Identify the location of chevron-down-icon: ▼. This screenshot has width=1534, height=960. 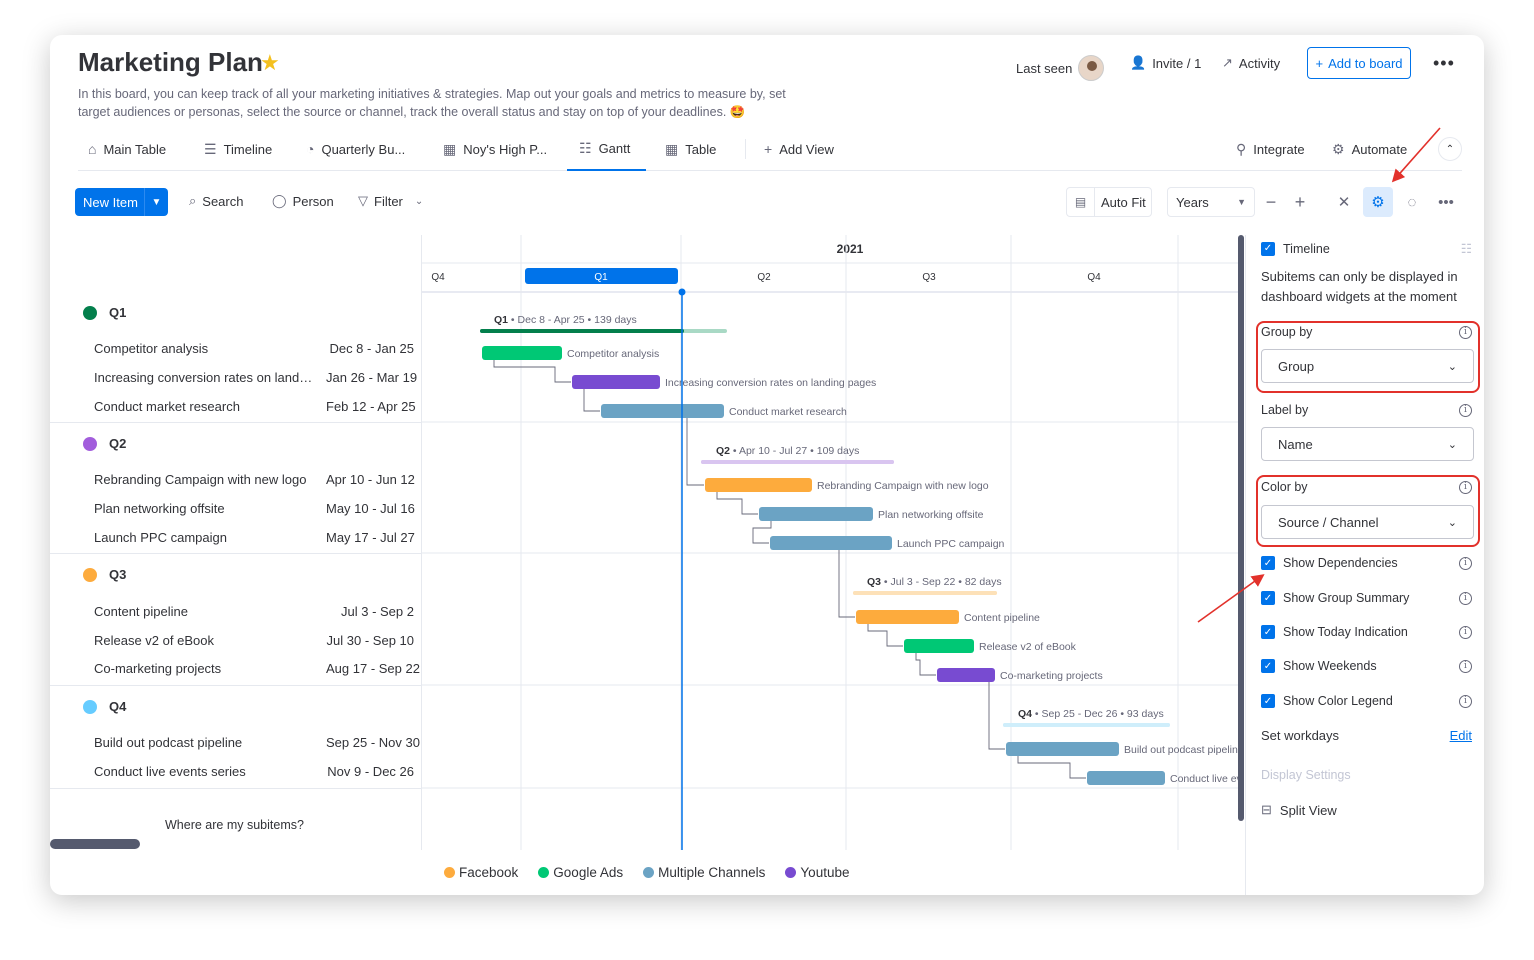
(156, 202).